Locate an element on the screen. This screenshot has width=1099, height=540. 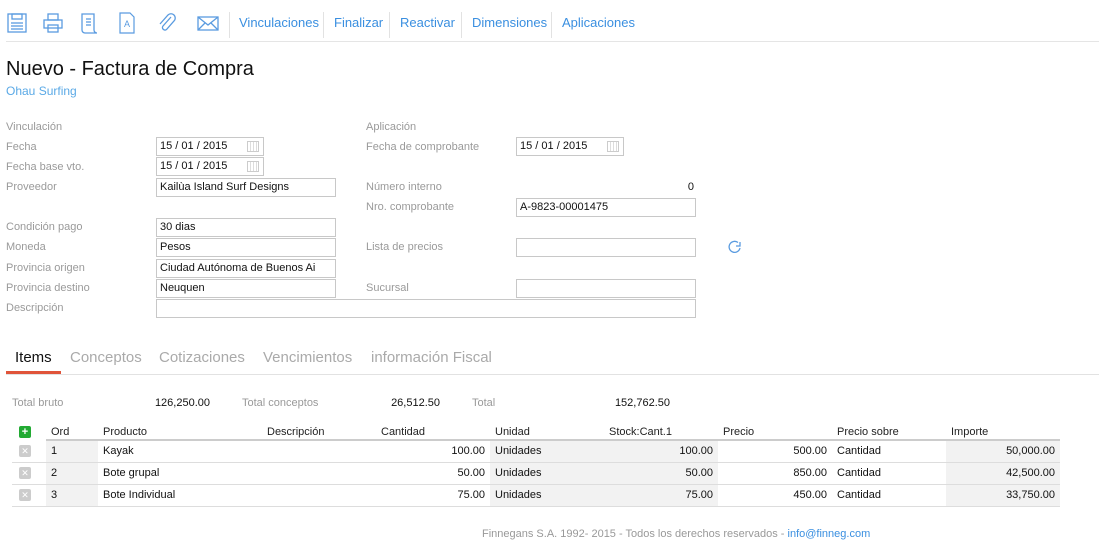
document-icon: A is located at coordinates (127, 23).